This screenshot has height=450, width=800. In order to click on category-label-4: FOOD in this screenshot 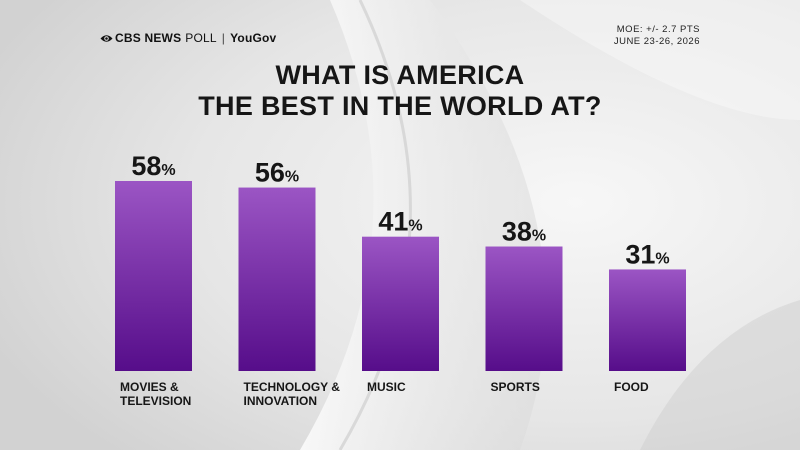, I will do `click(631, 387)`.